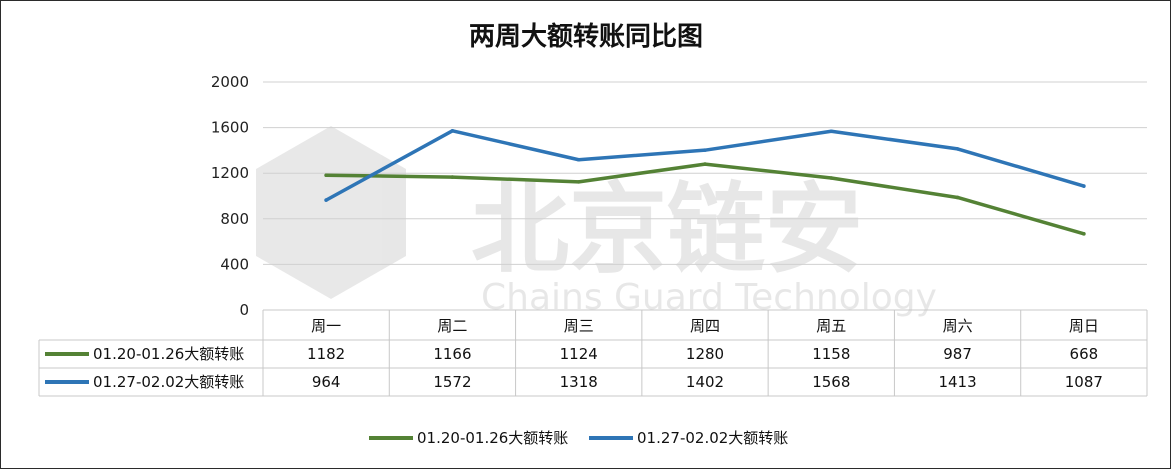  I want to click on data-label: 1572, so click(452, 382).